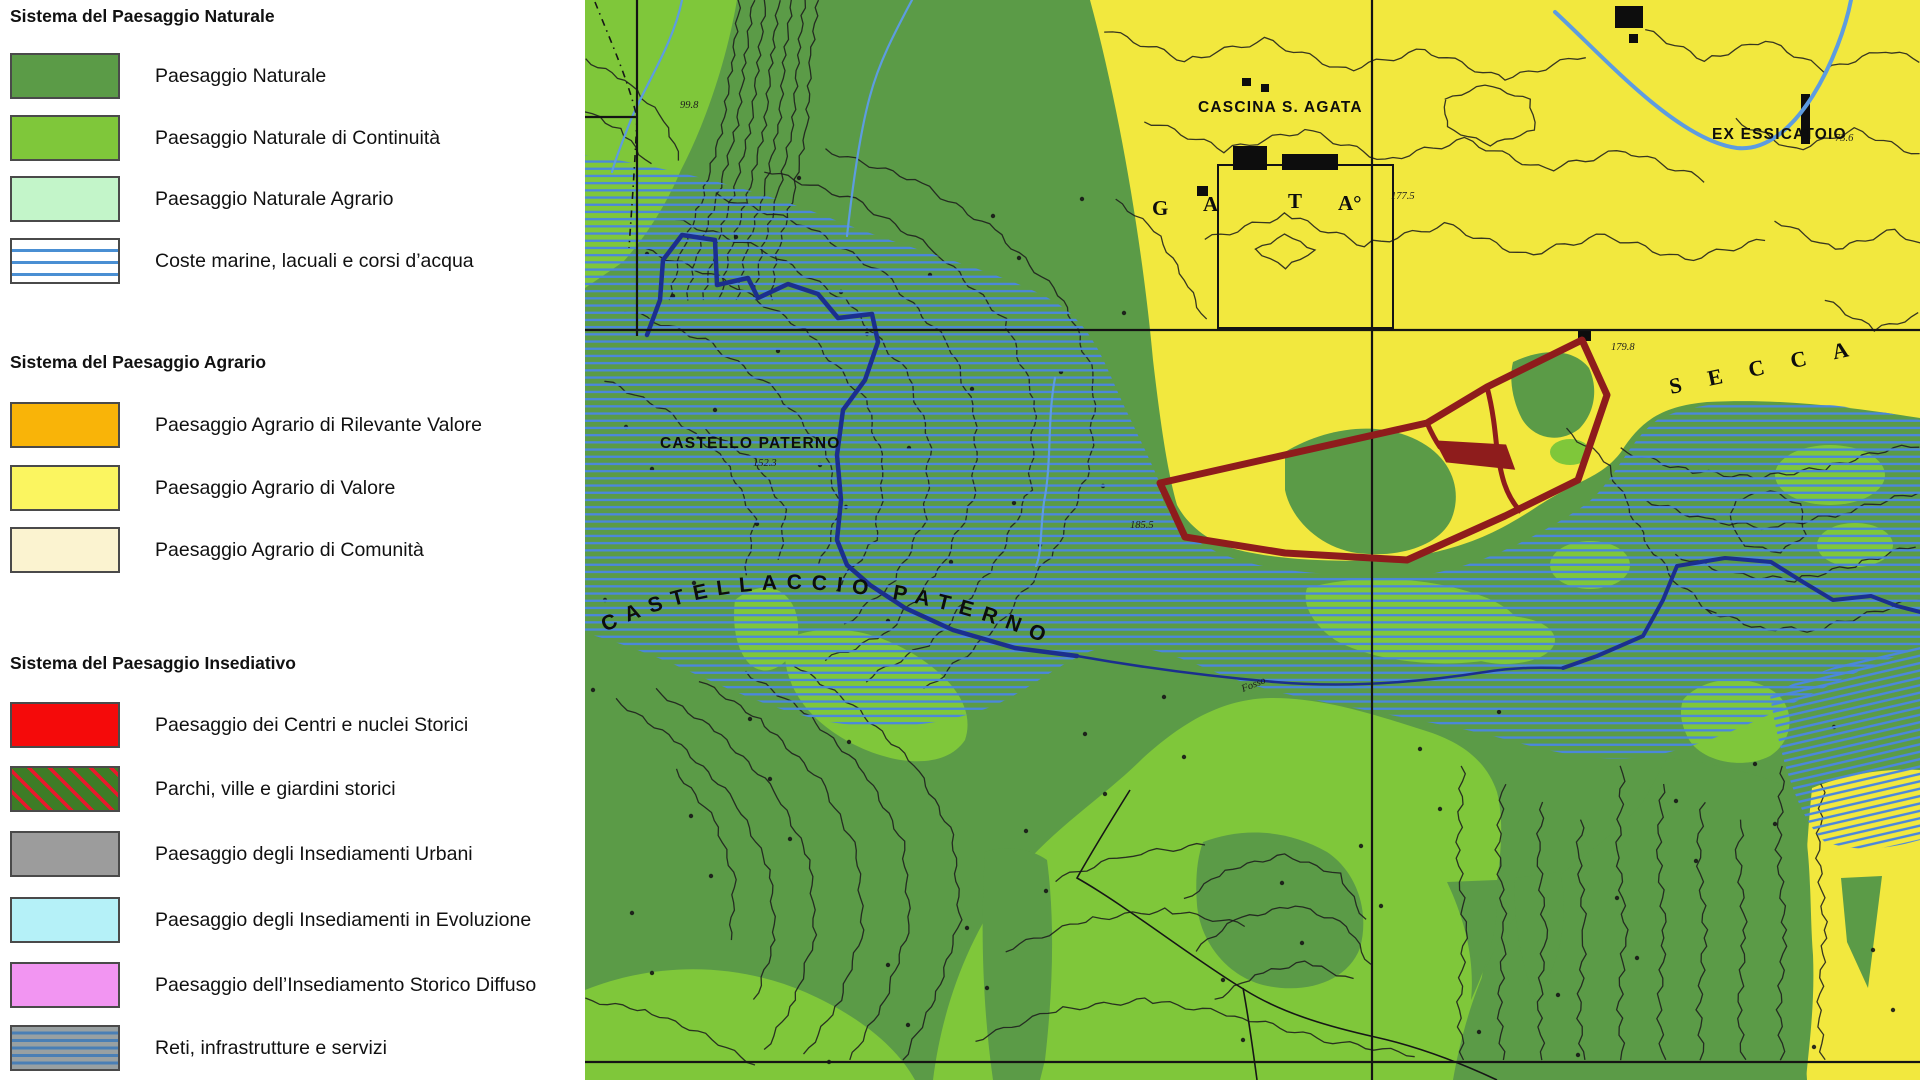 This screenshot has height=1085, width=1920. I want to click on legend-swatch-agrario-rilevante-valore, so click(65, 425).